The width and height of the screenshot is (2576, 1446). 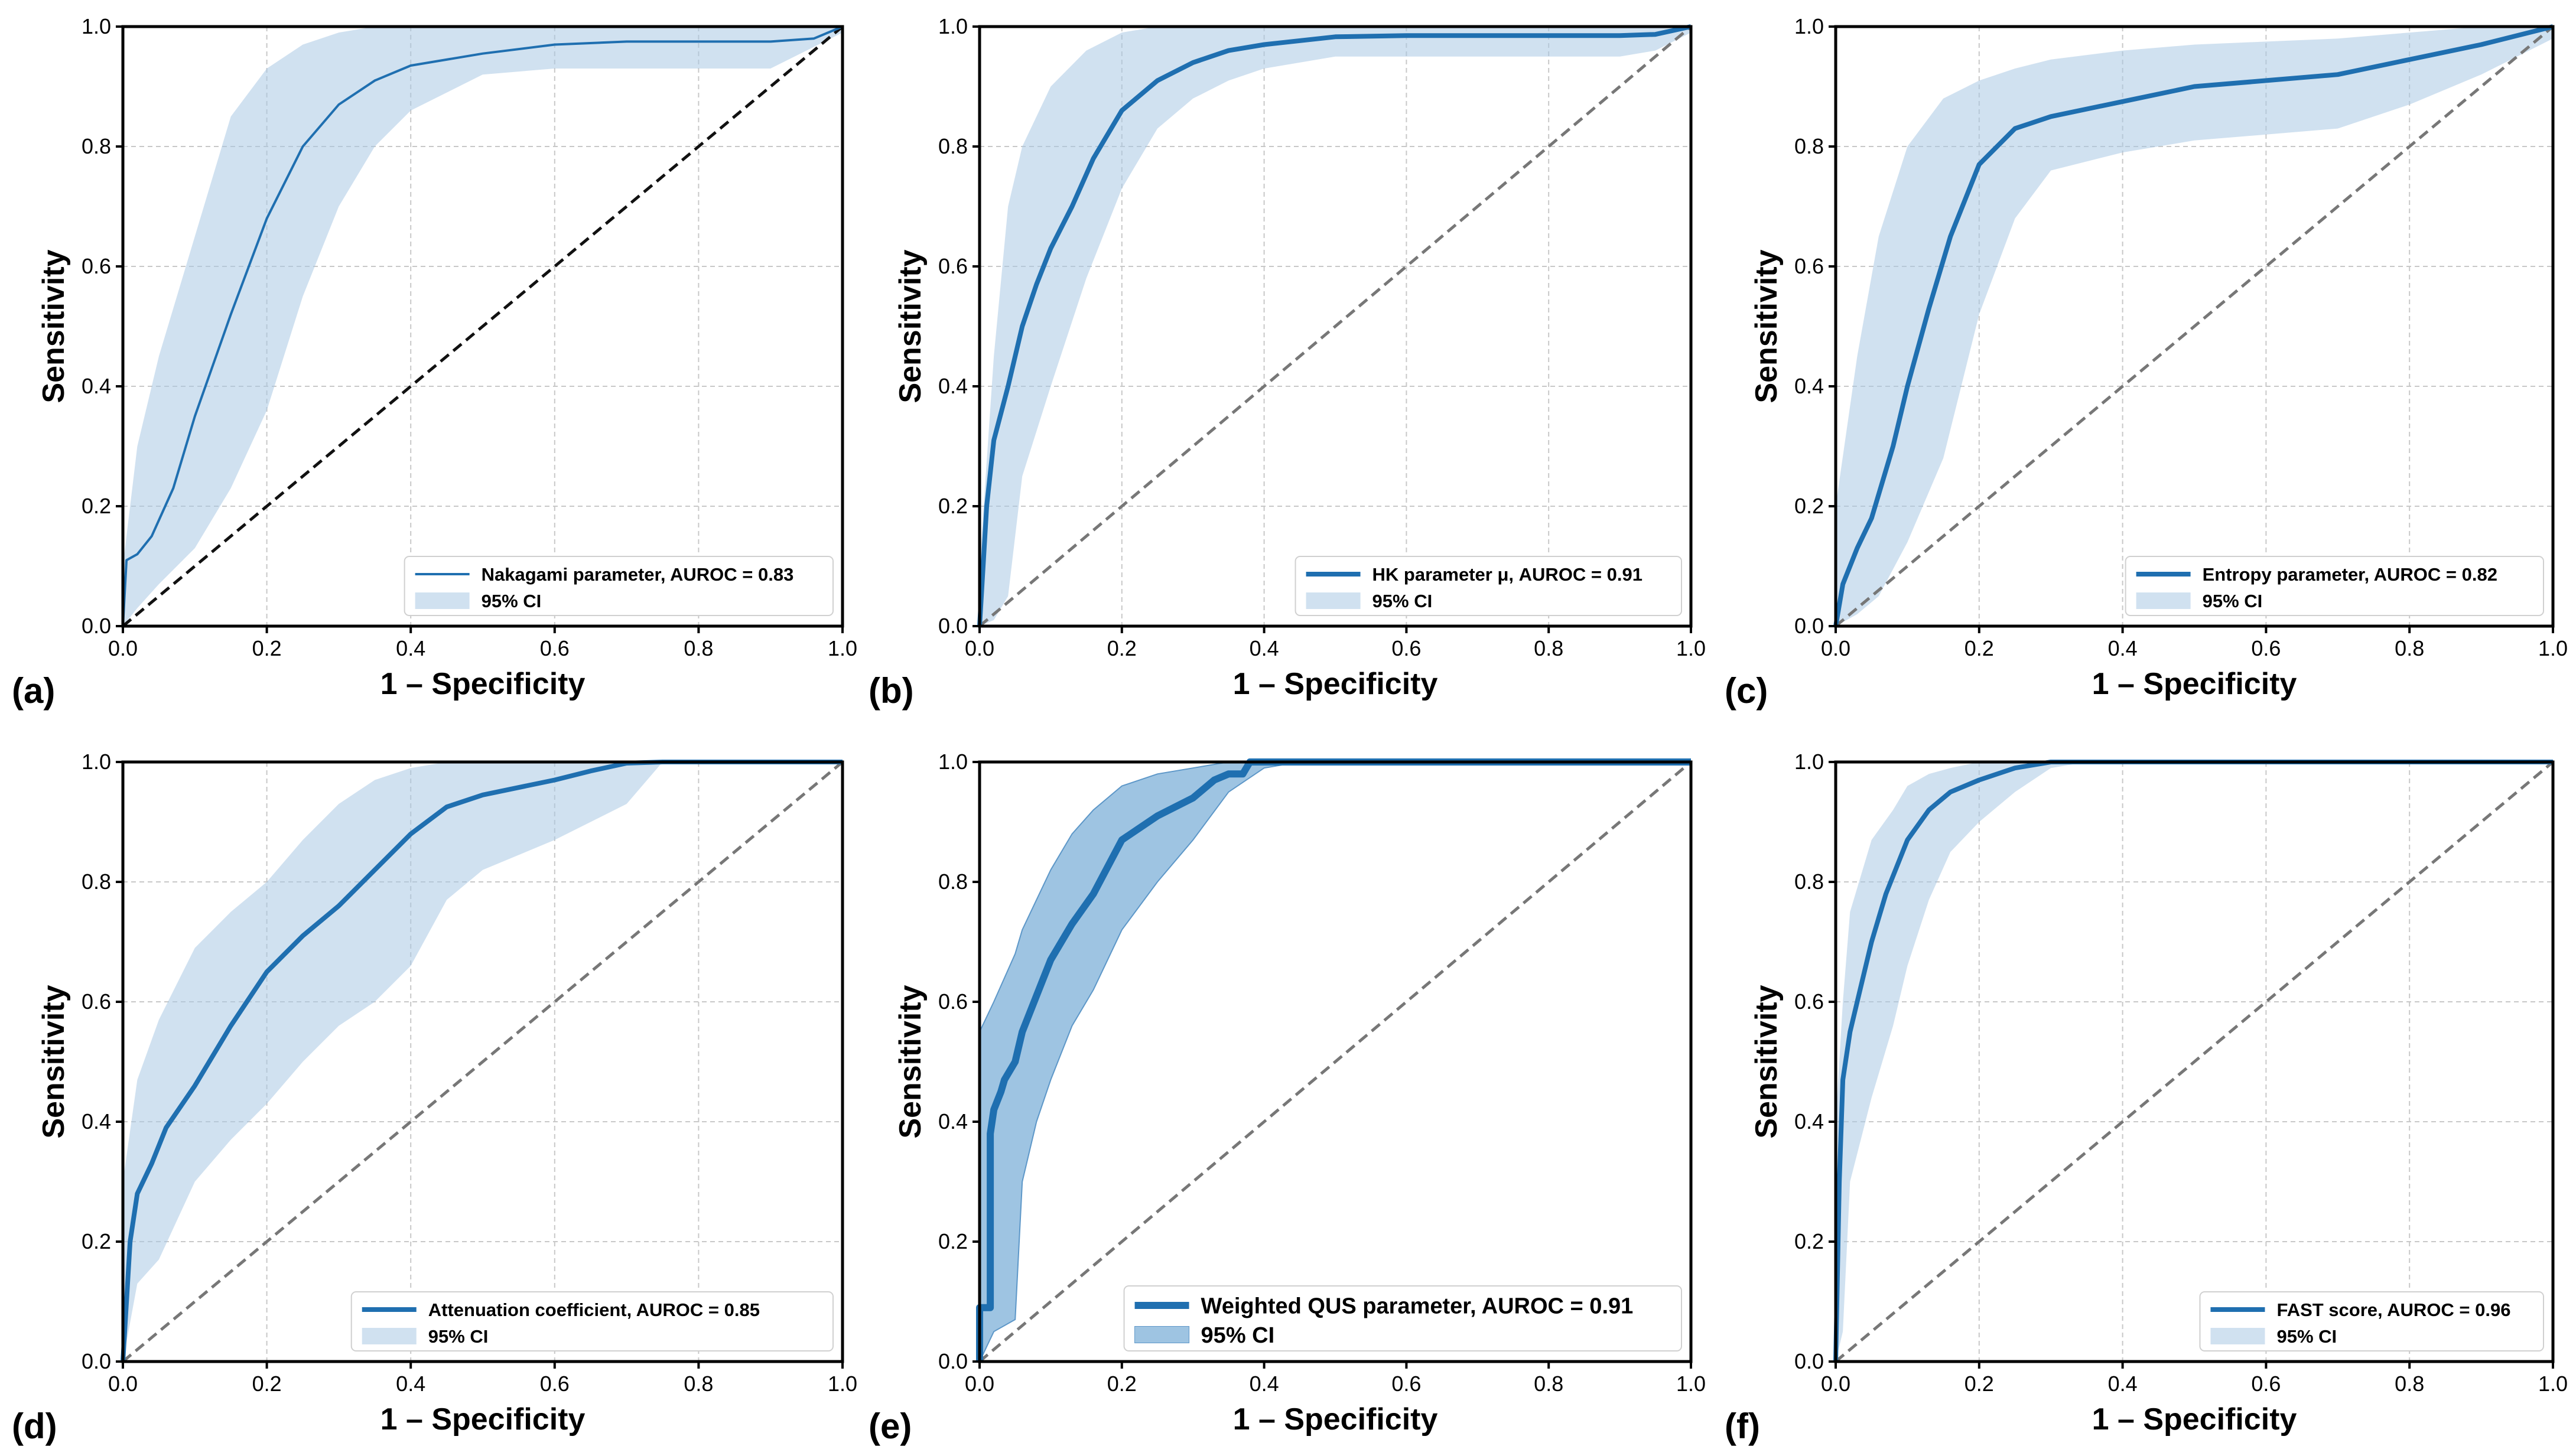 I want to click on panel-label: (e), so click(x=891, y=1426).